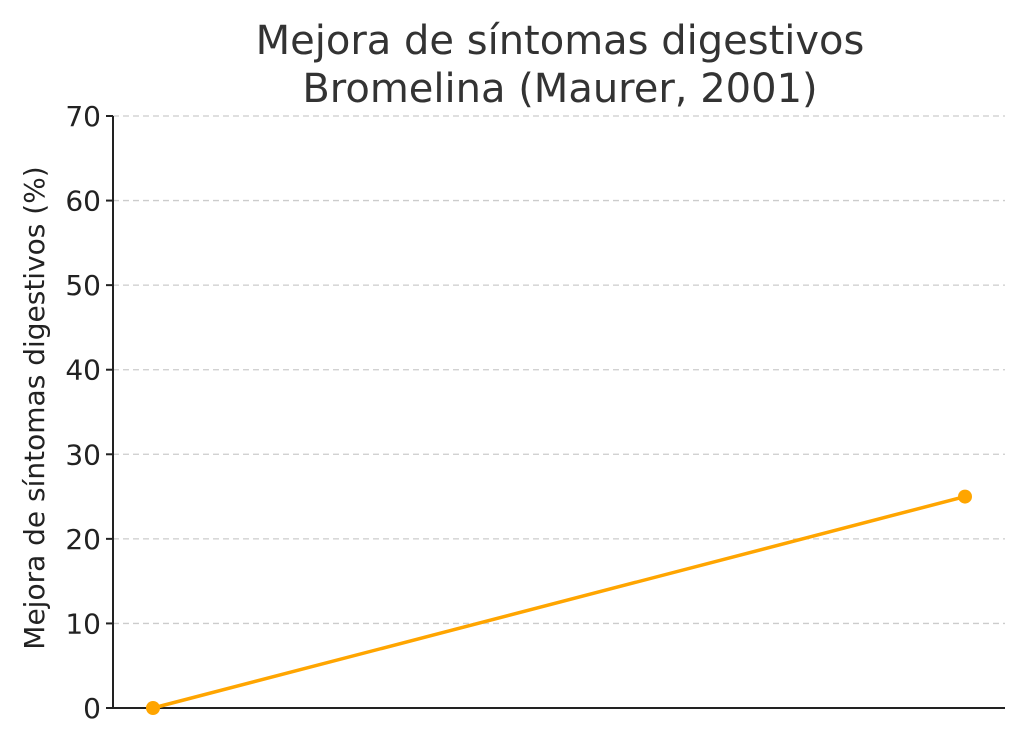 This screenshot has height=750, width=1024. I want to click on y-ticks: 0 10 20 30 40 50 60 70, so click(89, 412).